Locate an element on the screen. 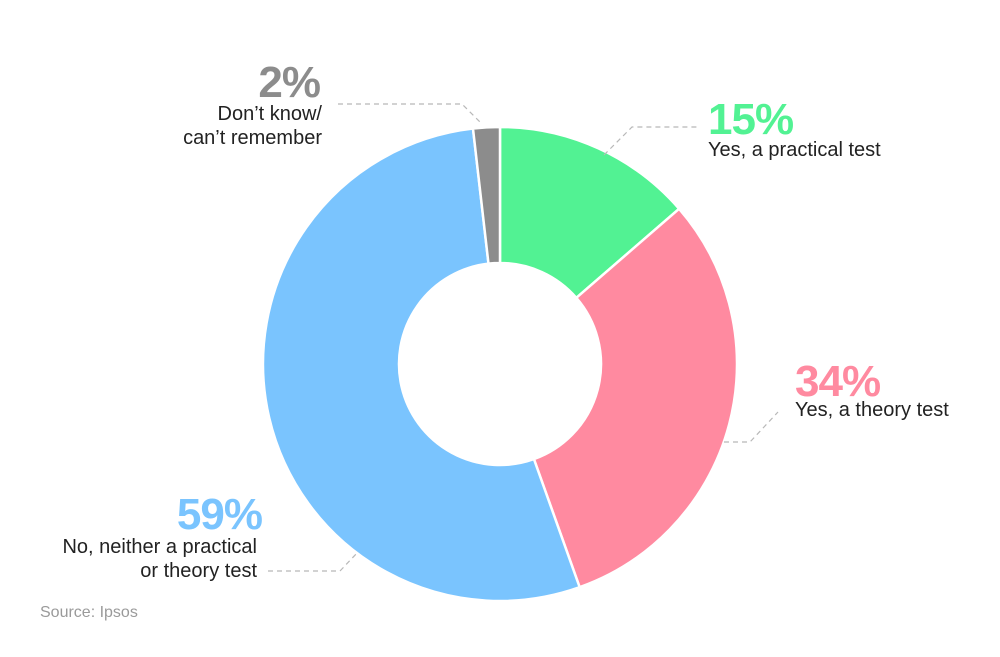 The width and height of the screenshot is (1000, 657). slice-label-neither-pct: 59% is located at coordinates (219, 514).